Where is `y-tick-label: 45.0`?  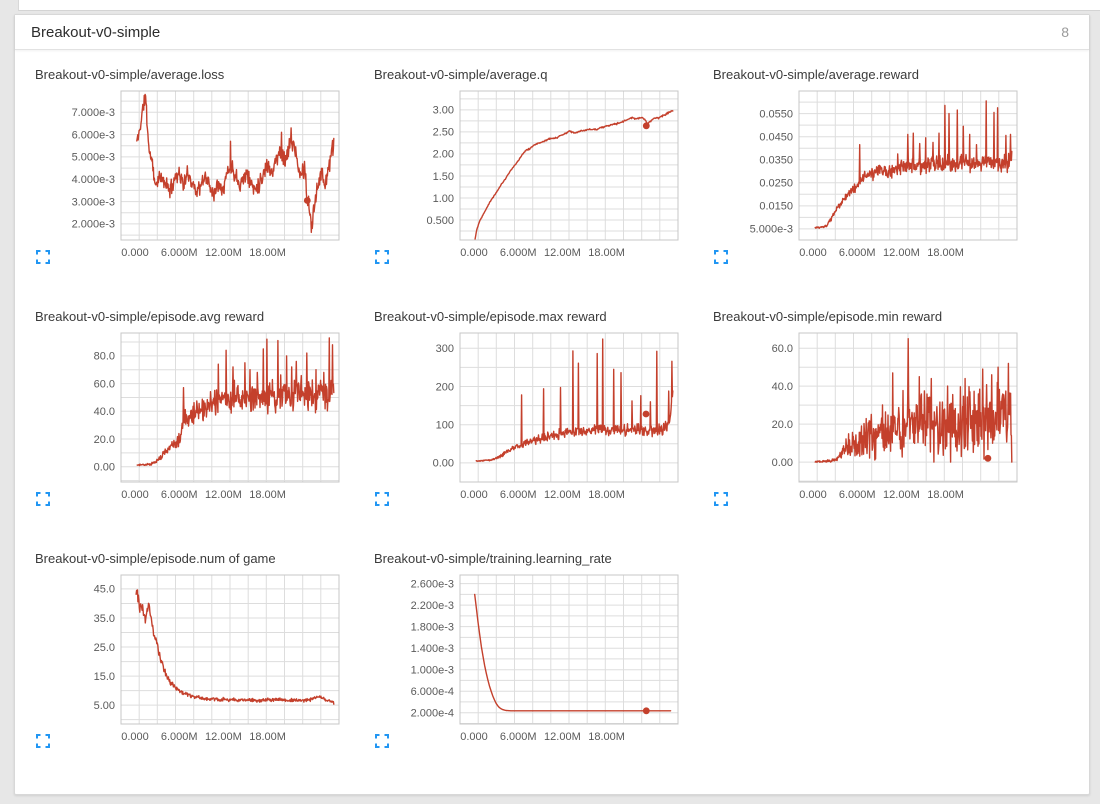 y-tick-label: 45.0 is located at coordinates (104, 590).